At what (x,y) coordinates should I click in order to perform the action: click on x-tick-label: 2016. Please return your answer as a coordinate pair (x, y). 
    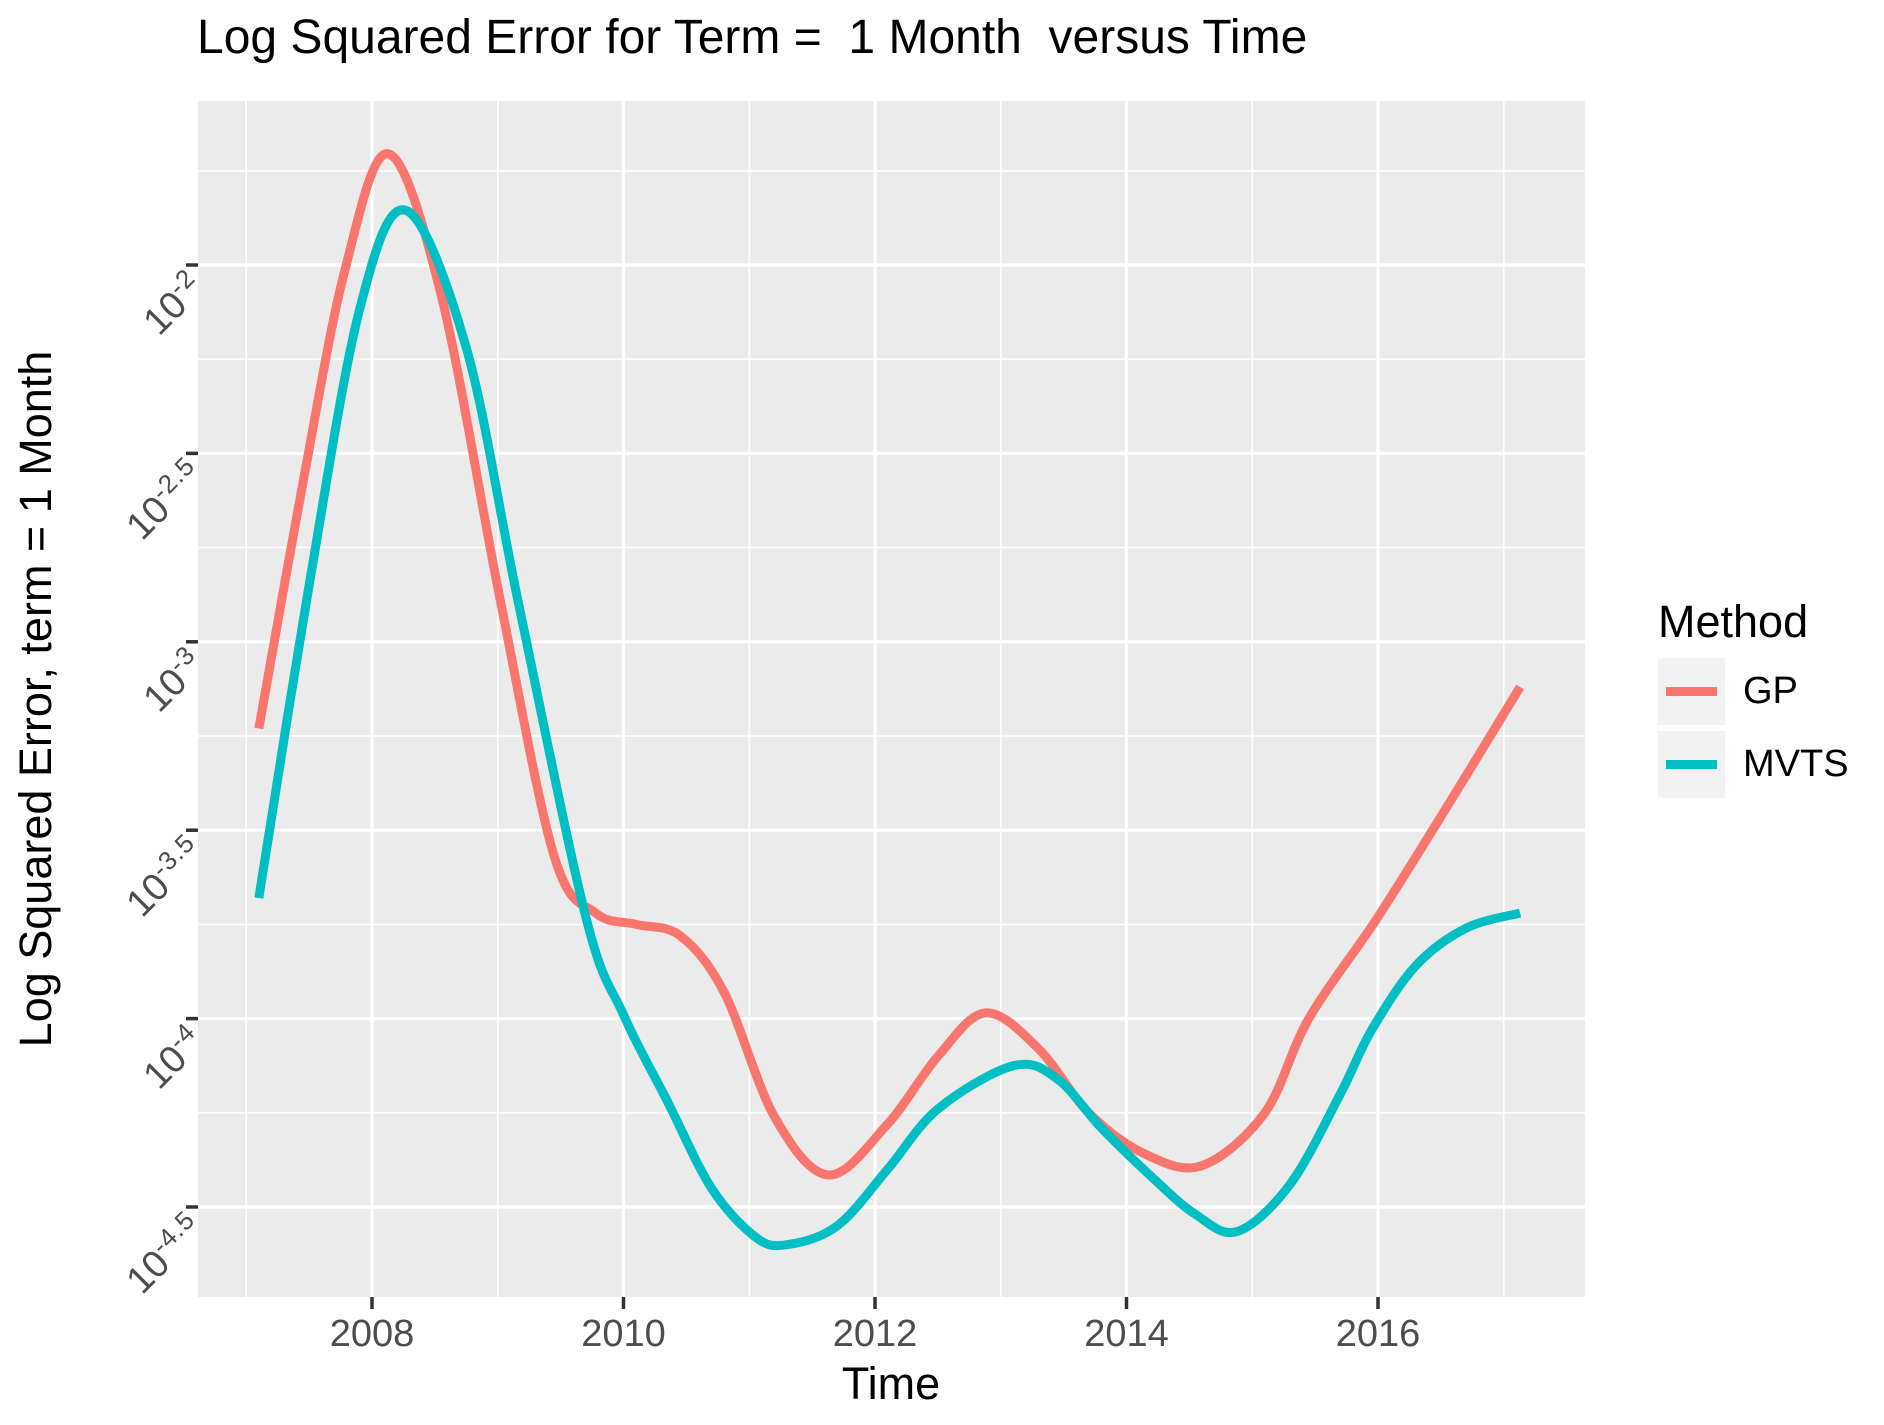
    Looking at the image, I should click on (1378, 1334).